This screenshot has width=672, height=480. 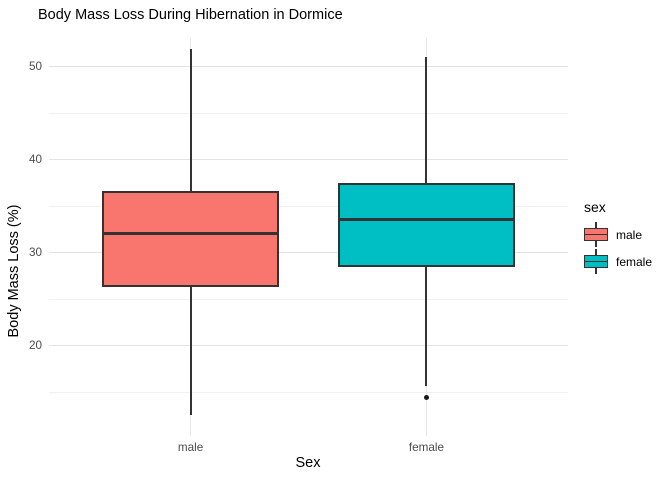 What do you see at coordinates (190, 233) in the screenshot?
I see `median-male` at bounding box center [190, 233].